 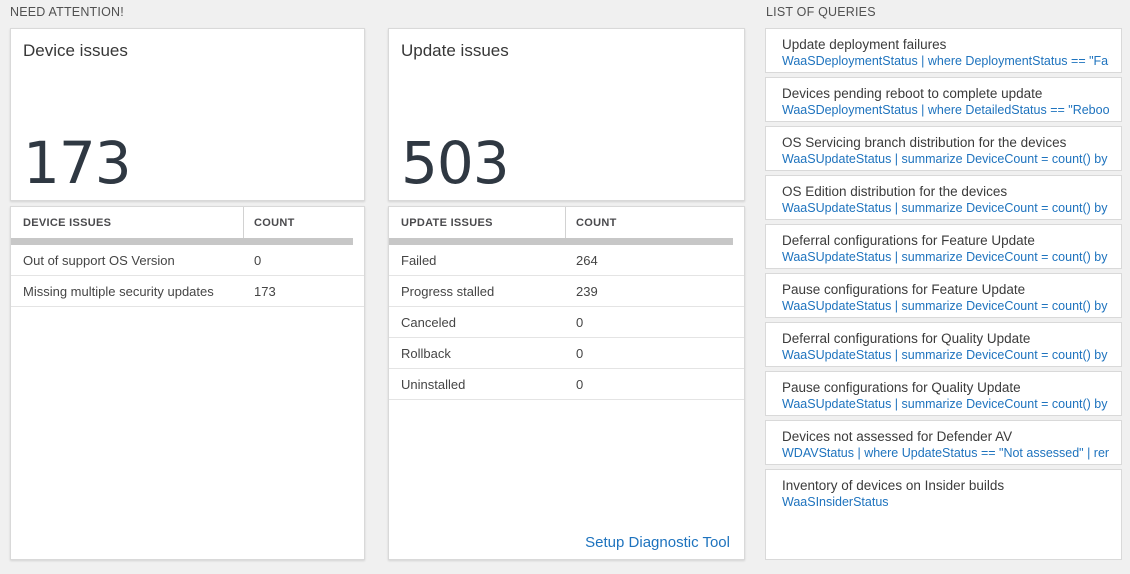 I want to click on device-issues-count: 173, so click(x=77, y=163).